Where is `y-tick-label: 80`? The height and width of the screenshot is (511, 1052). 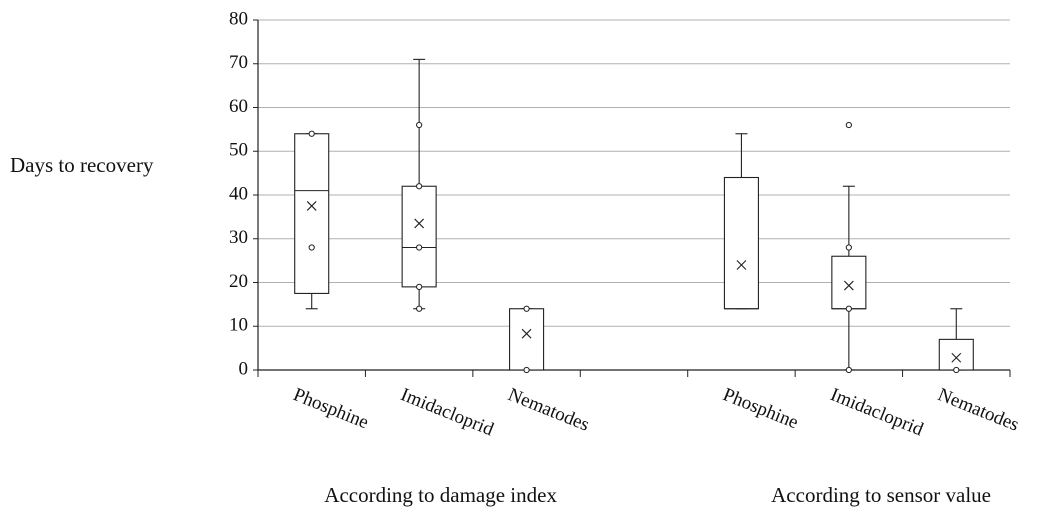 y-tick-label: 80 is located at coordinates (238, 18).